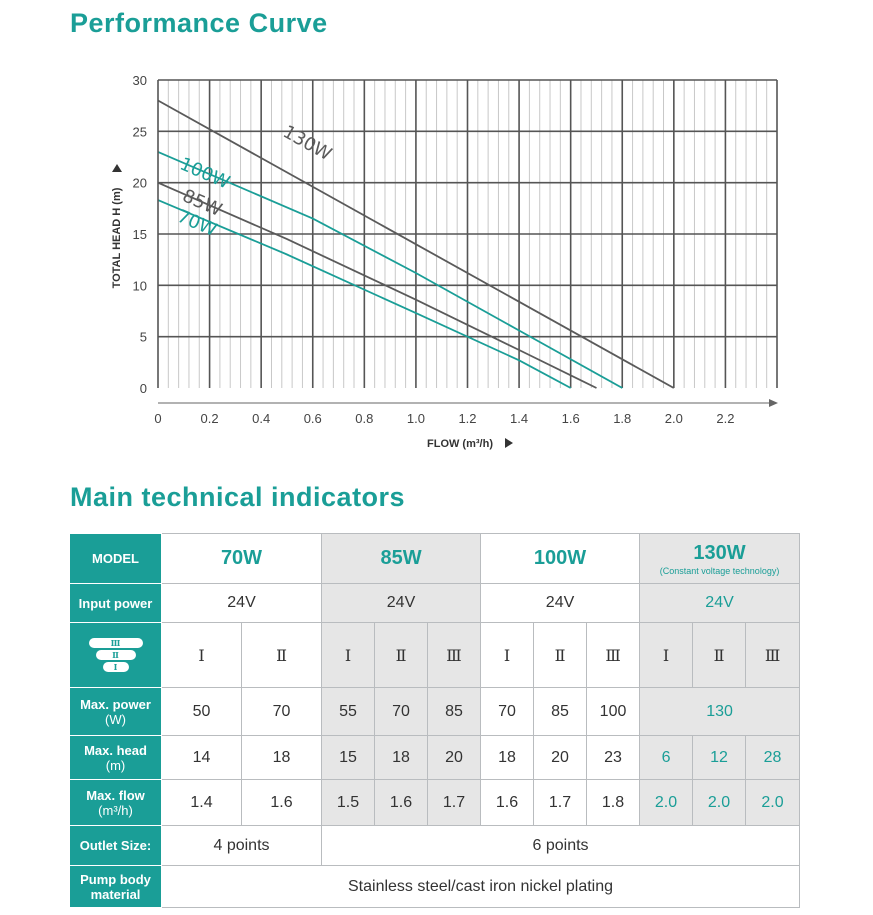  What do you see at coordinates (613, 757) in the screenshot?
I see `value-cell: 23` at bounding box center [613, 757].